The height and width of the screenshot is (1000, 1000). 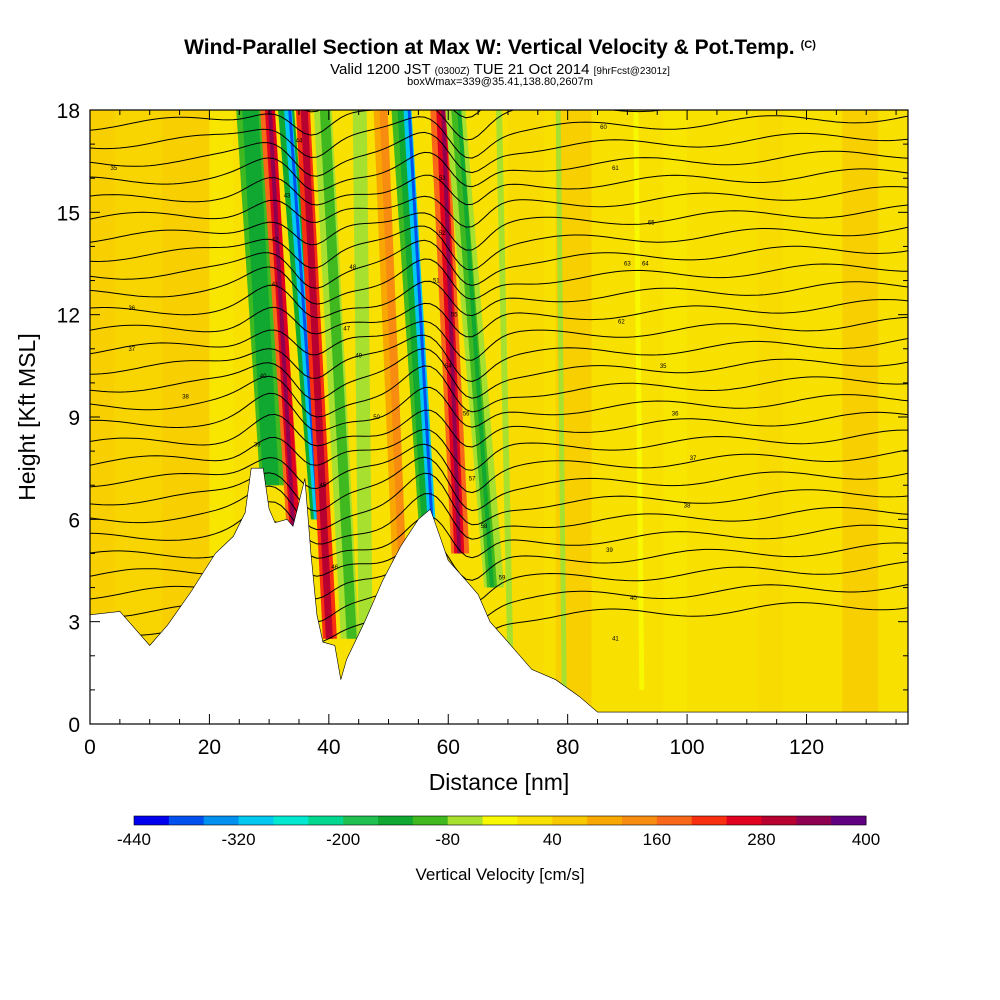 I want to click on x-axis-label: Distance [nm], so click(x=499, y=782).